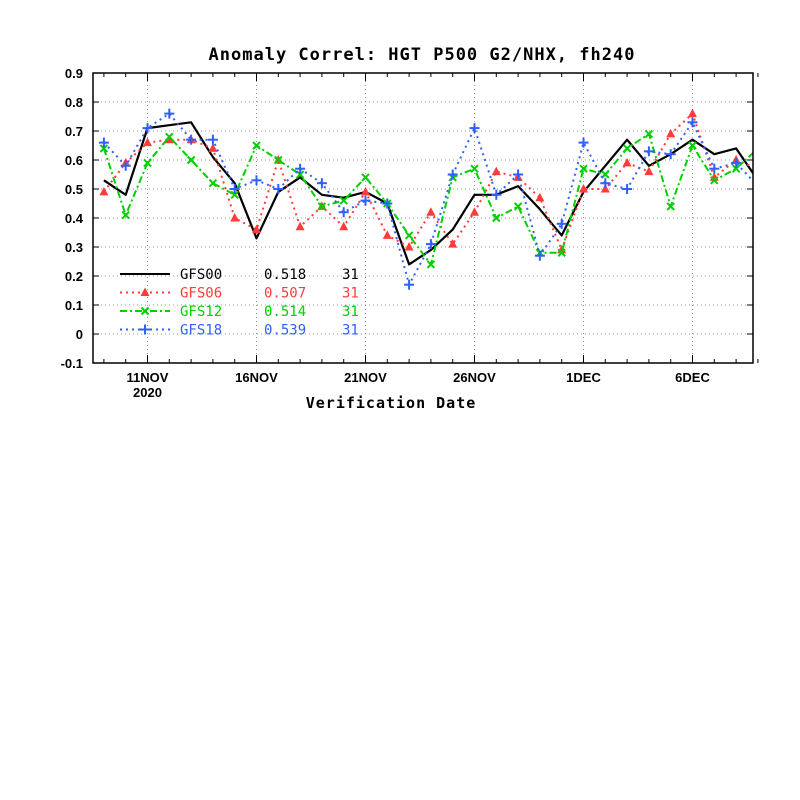  Describe the element at coordinates (285, 331) in the screenshot. I see `legend-mean: 0.539` at that location.